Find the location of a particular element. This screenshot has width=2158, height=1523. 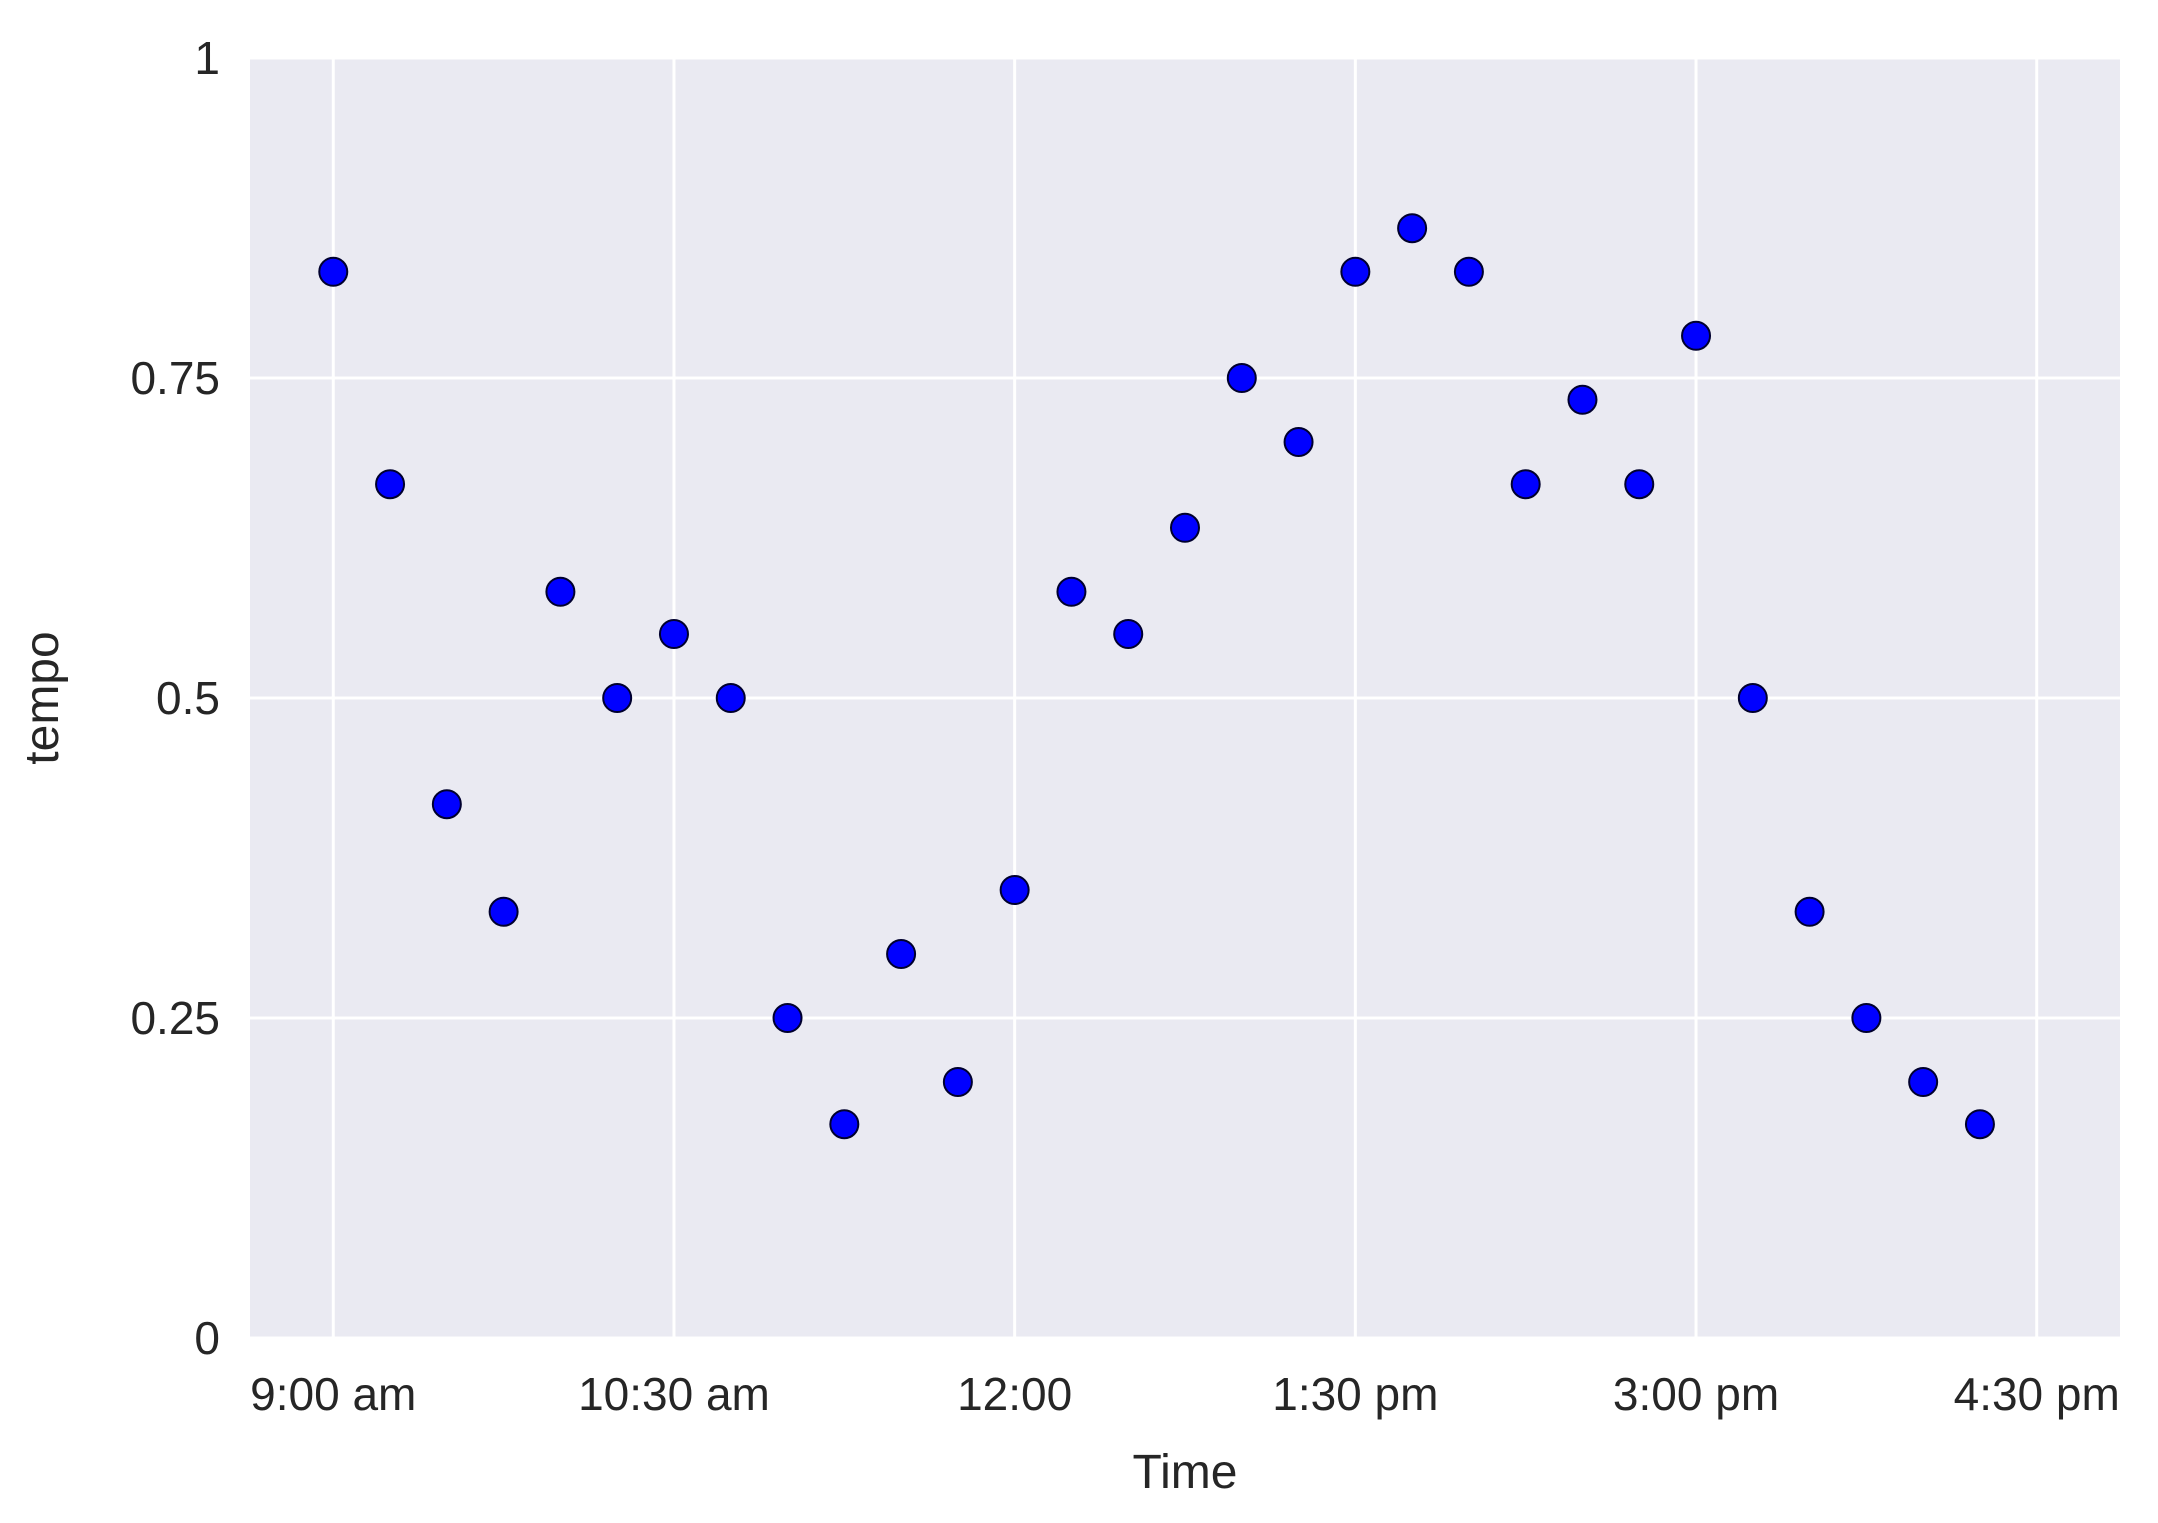

y-axis-label: tempo is located at coordinates (42, 697).